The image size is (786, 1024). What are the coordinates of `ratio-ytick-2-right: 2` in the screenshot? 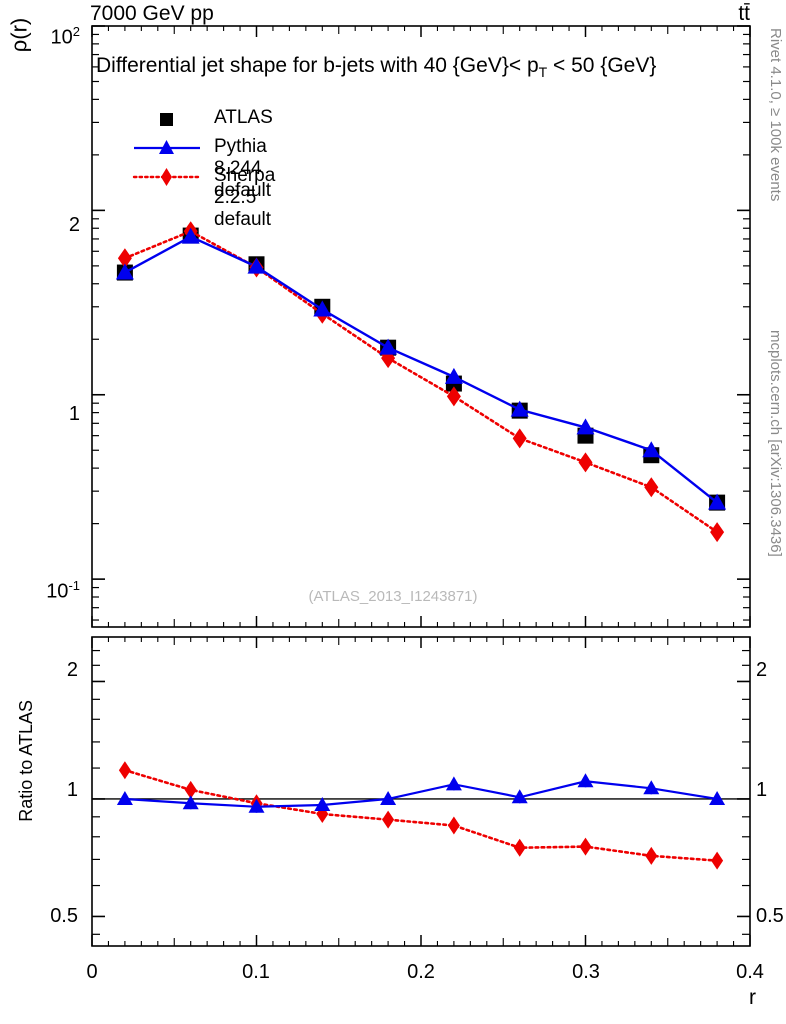 It's located at (762, 670).